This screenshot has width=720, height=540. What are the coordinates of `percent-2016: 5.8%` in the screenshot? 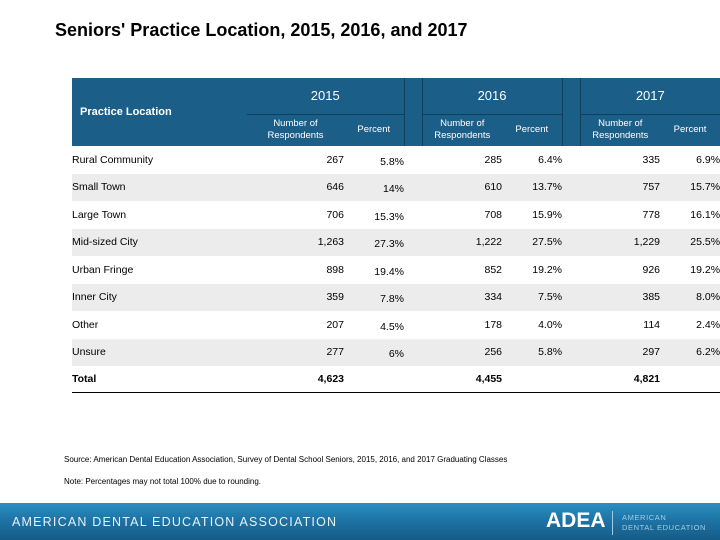 It's located at (550, 352).